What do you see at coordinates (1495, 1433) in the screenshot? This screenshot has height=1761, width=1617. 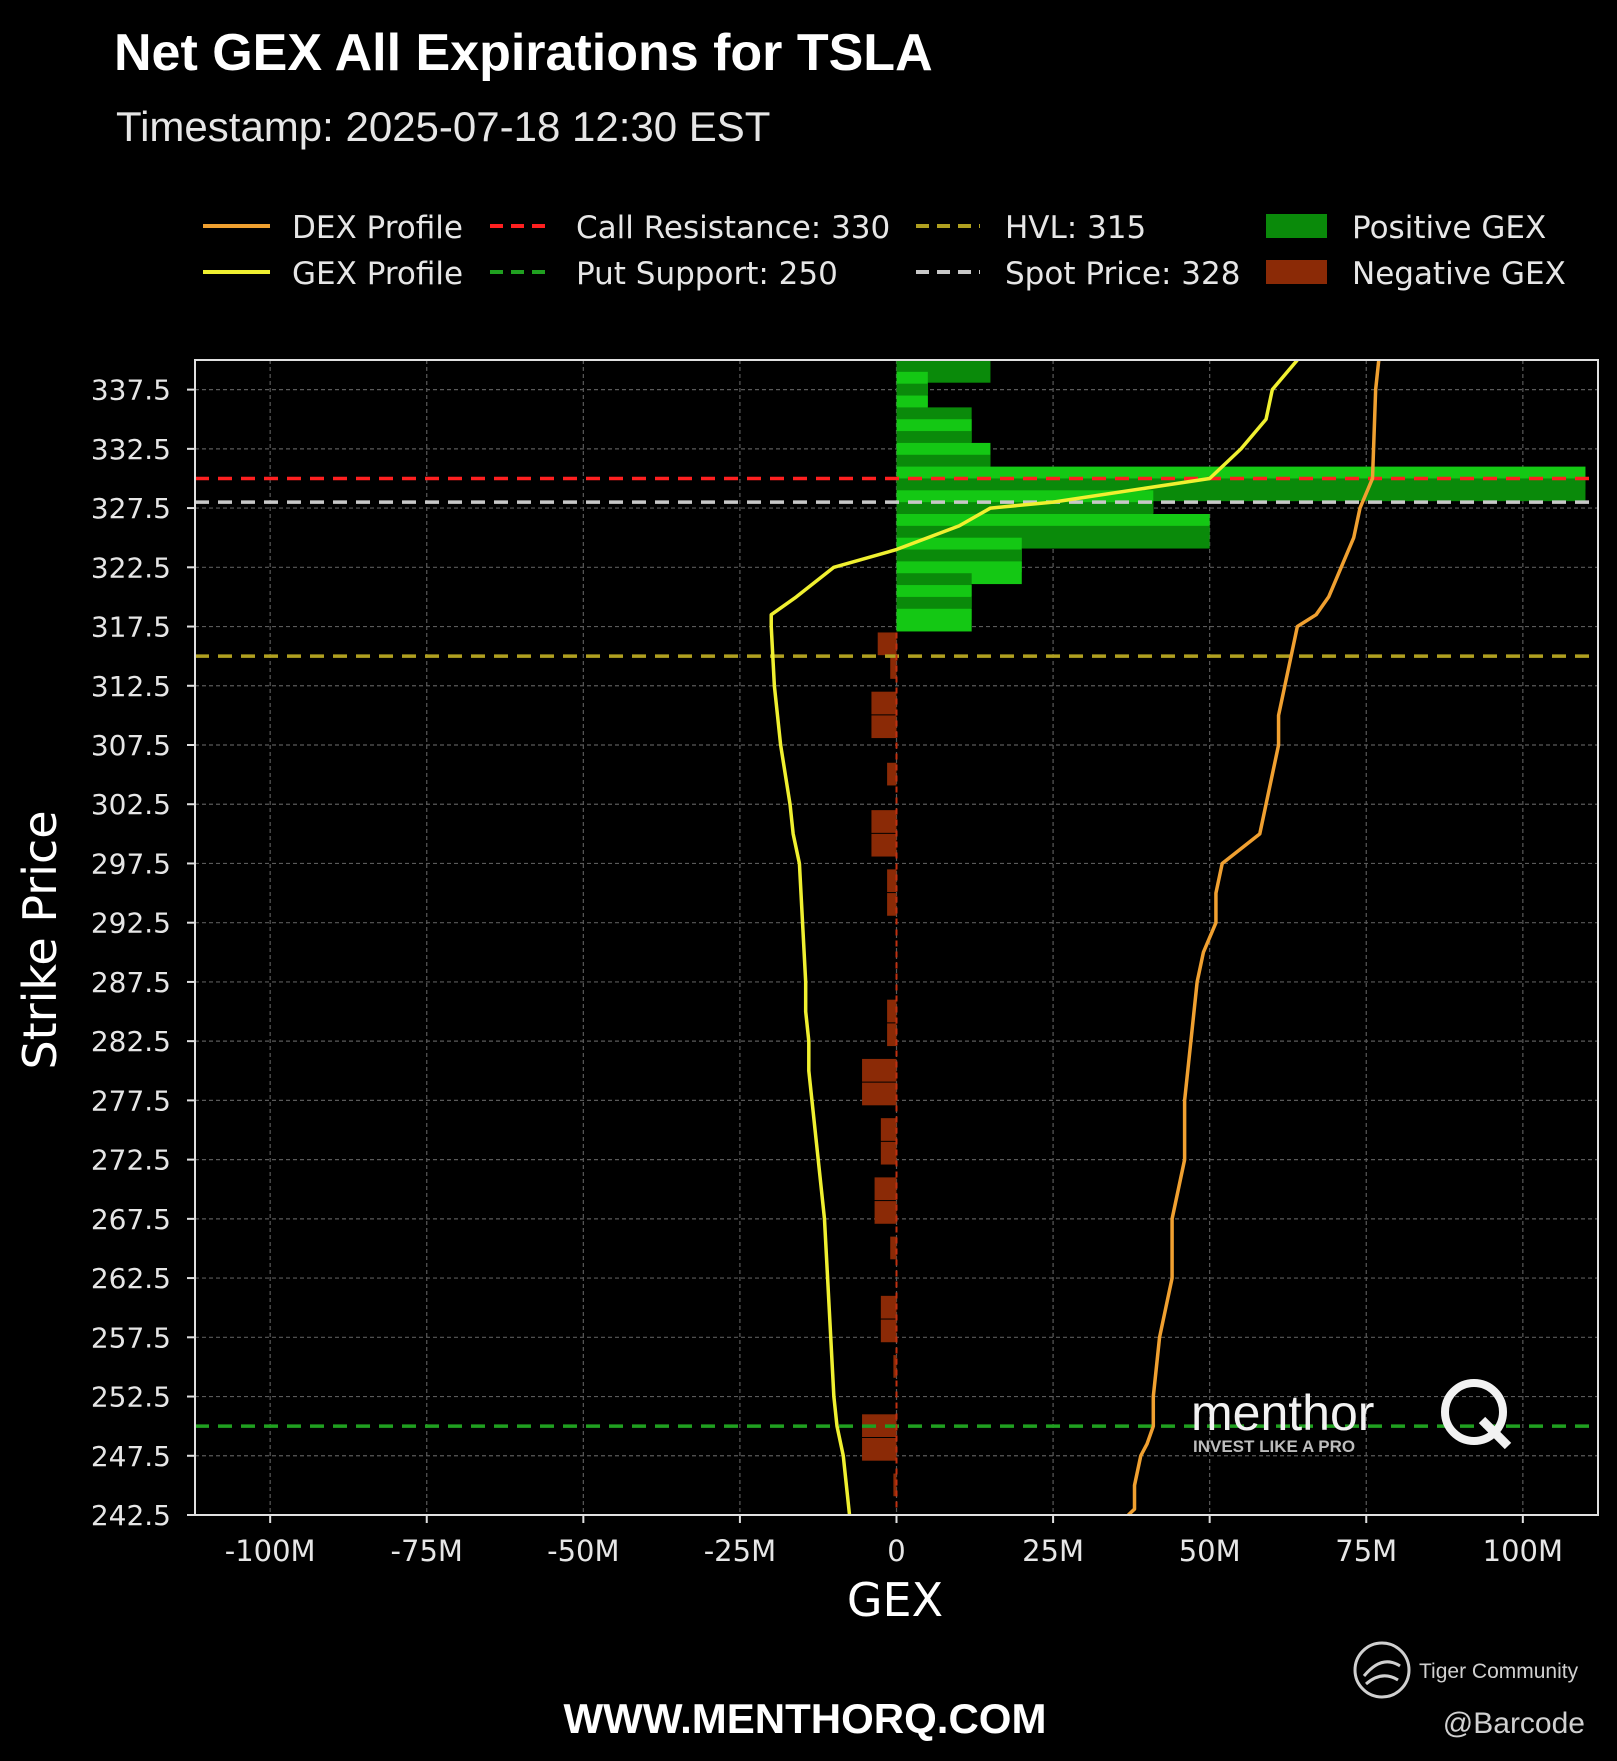 I see `menthor-q-tail-icon` at bounding box center [1495, 1433].